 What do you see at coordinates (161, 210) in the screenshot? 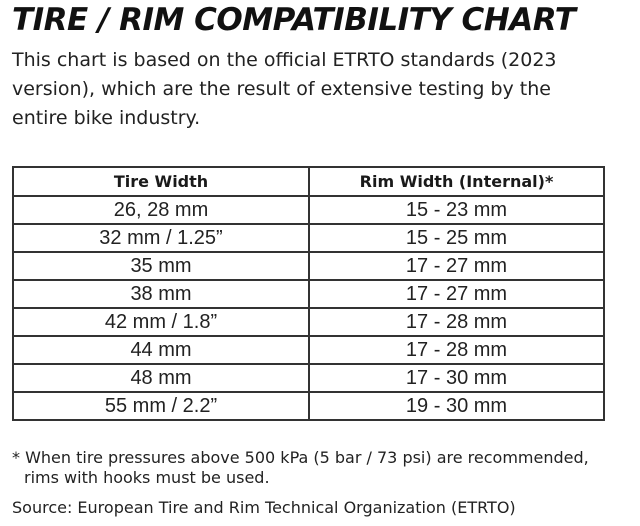
I see `tire-width-cell: 26, 28 mm` at bounding box center [161, 210].